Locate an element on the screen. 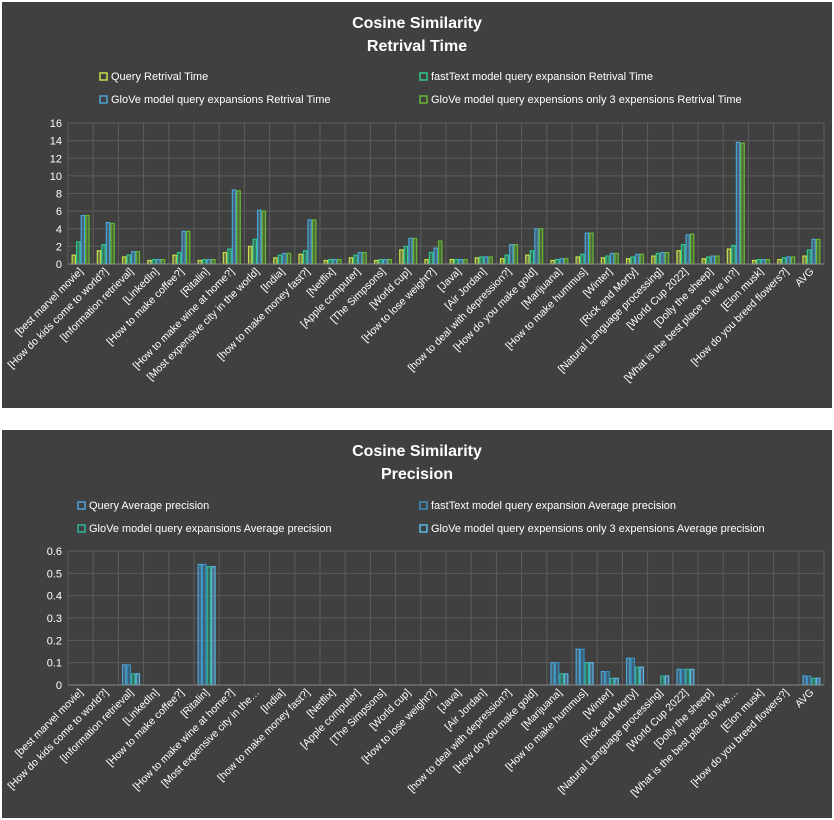 Image resolution: width=834 pixels, height=820 pixels. chart-subtitle: Retrival Time is located at coordinates (417, 46).